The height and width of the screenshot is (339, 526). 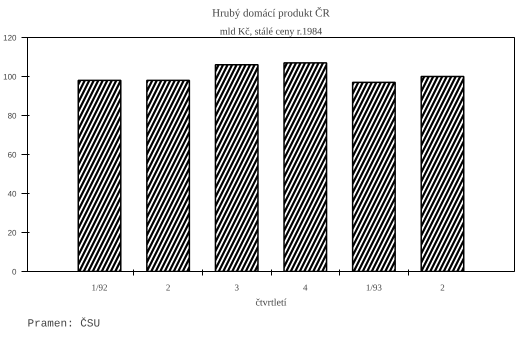 I want to click on y-tick-label: 60, so click(x=13, y=155).